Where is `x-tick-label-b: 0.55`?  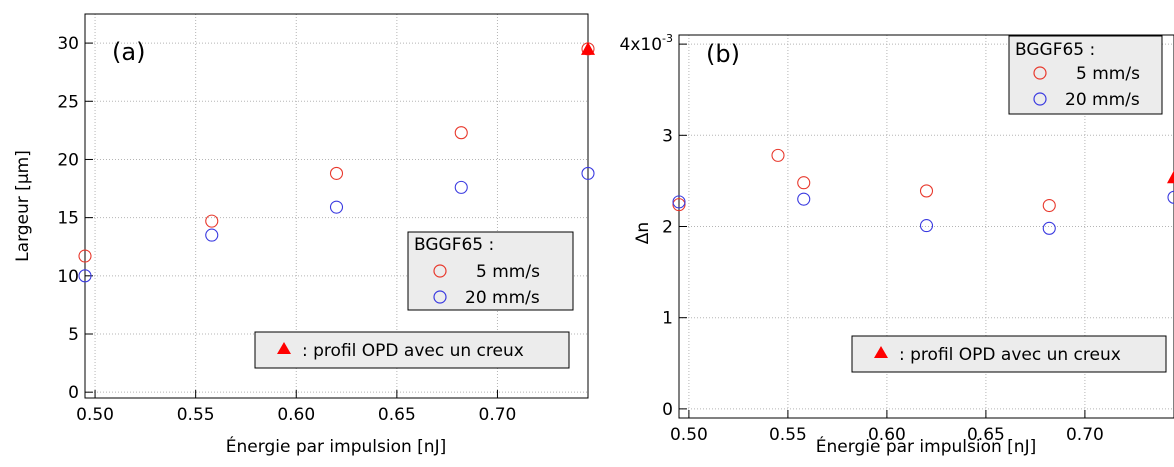
x-tick-label-b: 0.55 is located at coordinates (788, 435).